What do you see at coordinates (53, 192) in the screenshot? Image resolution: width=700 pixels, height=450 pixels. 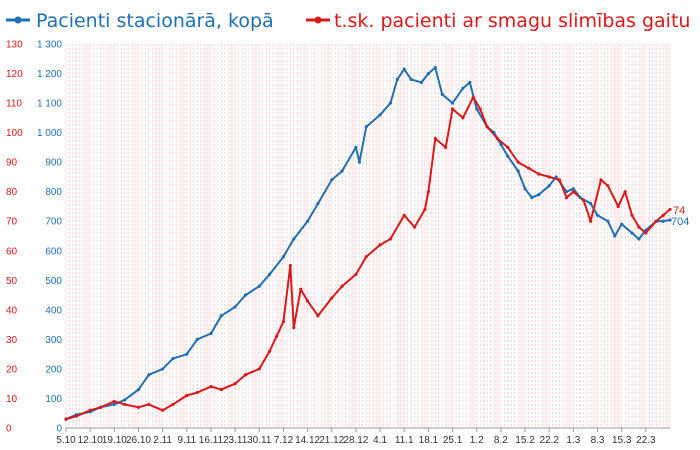 I see `left-axis-tick-label: 800` at bounding box center [53, 192].